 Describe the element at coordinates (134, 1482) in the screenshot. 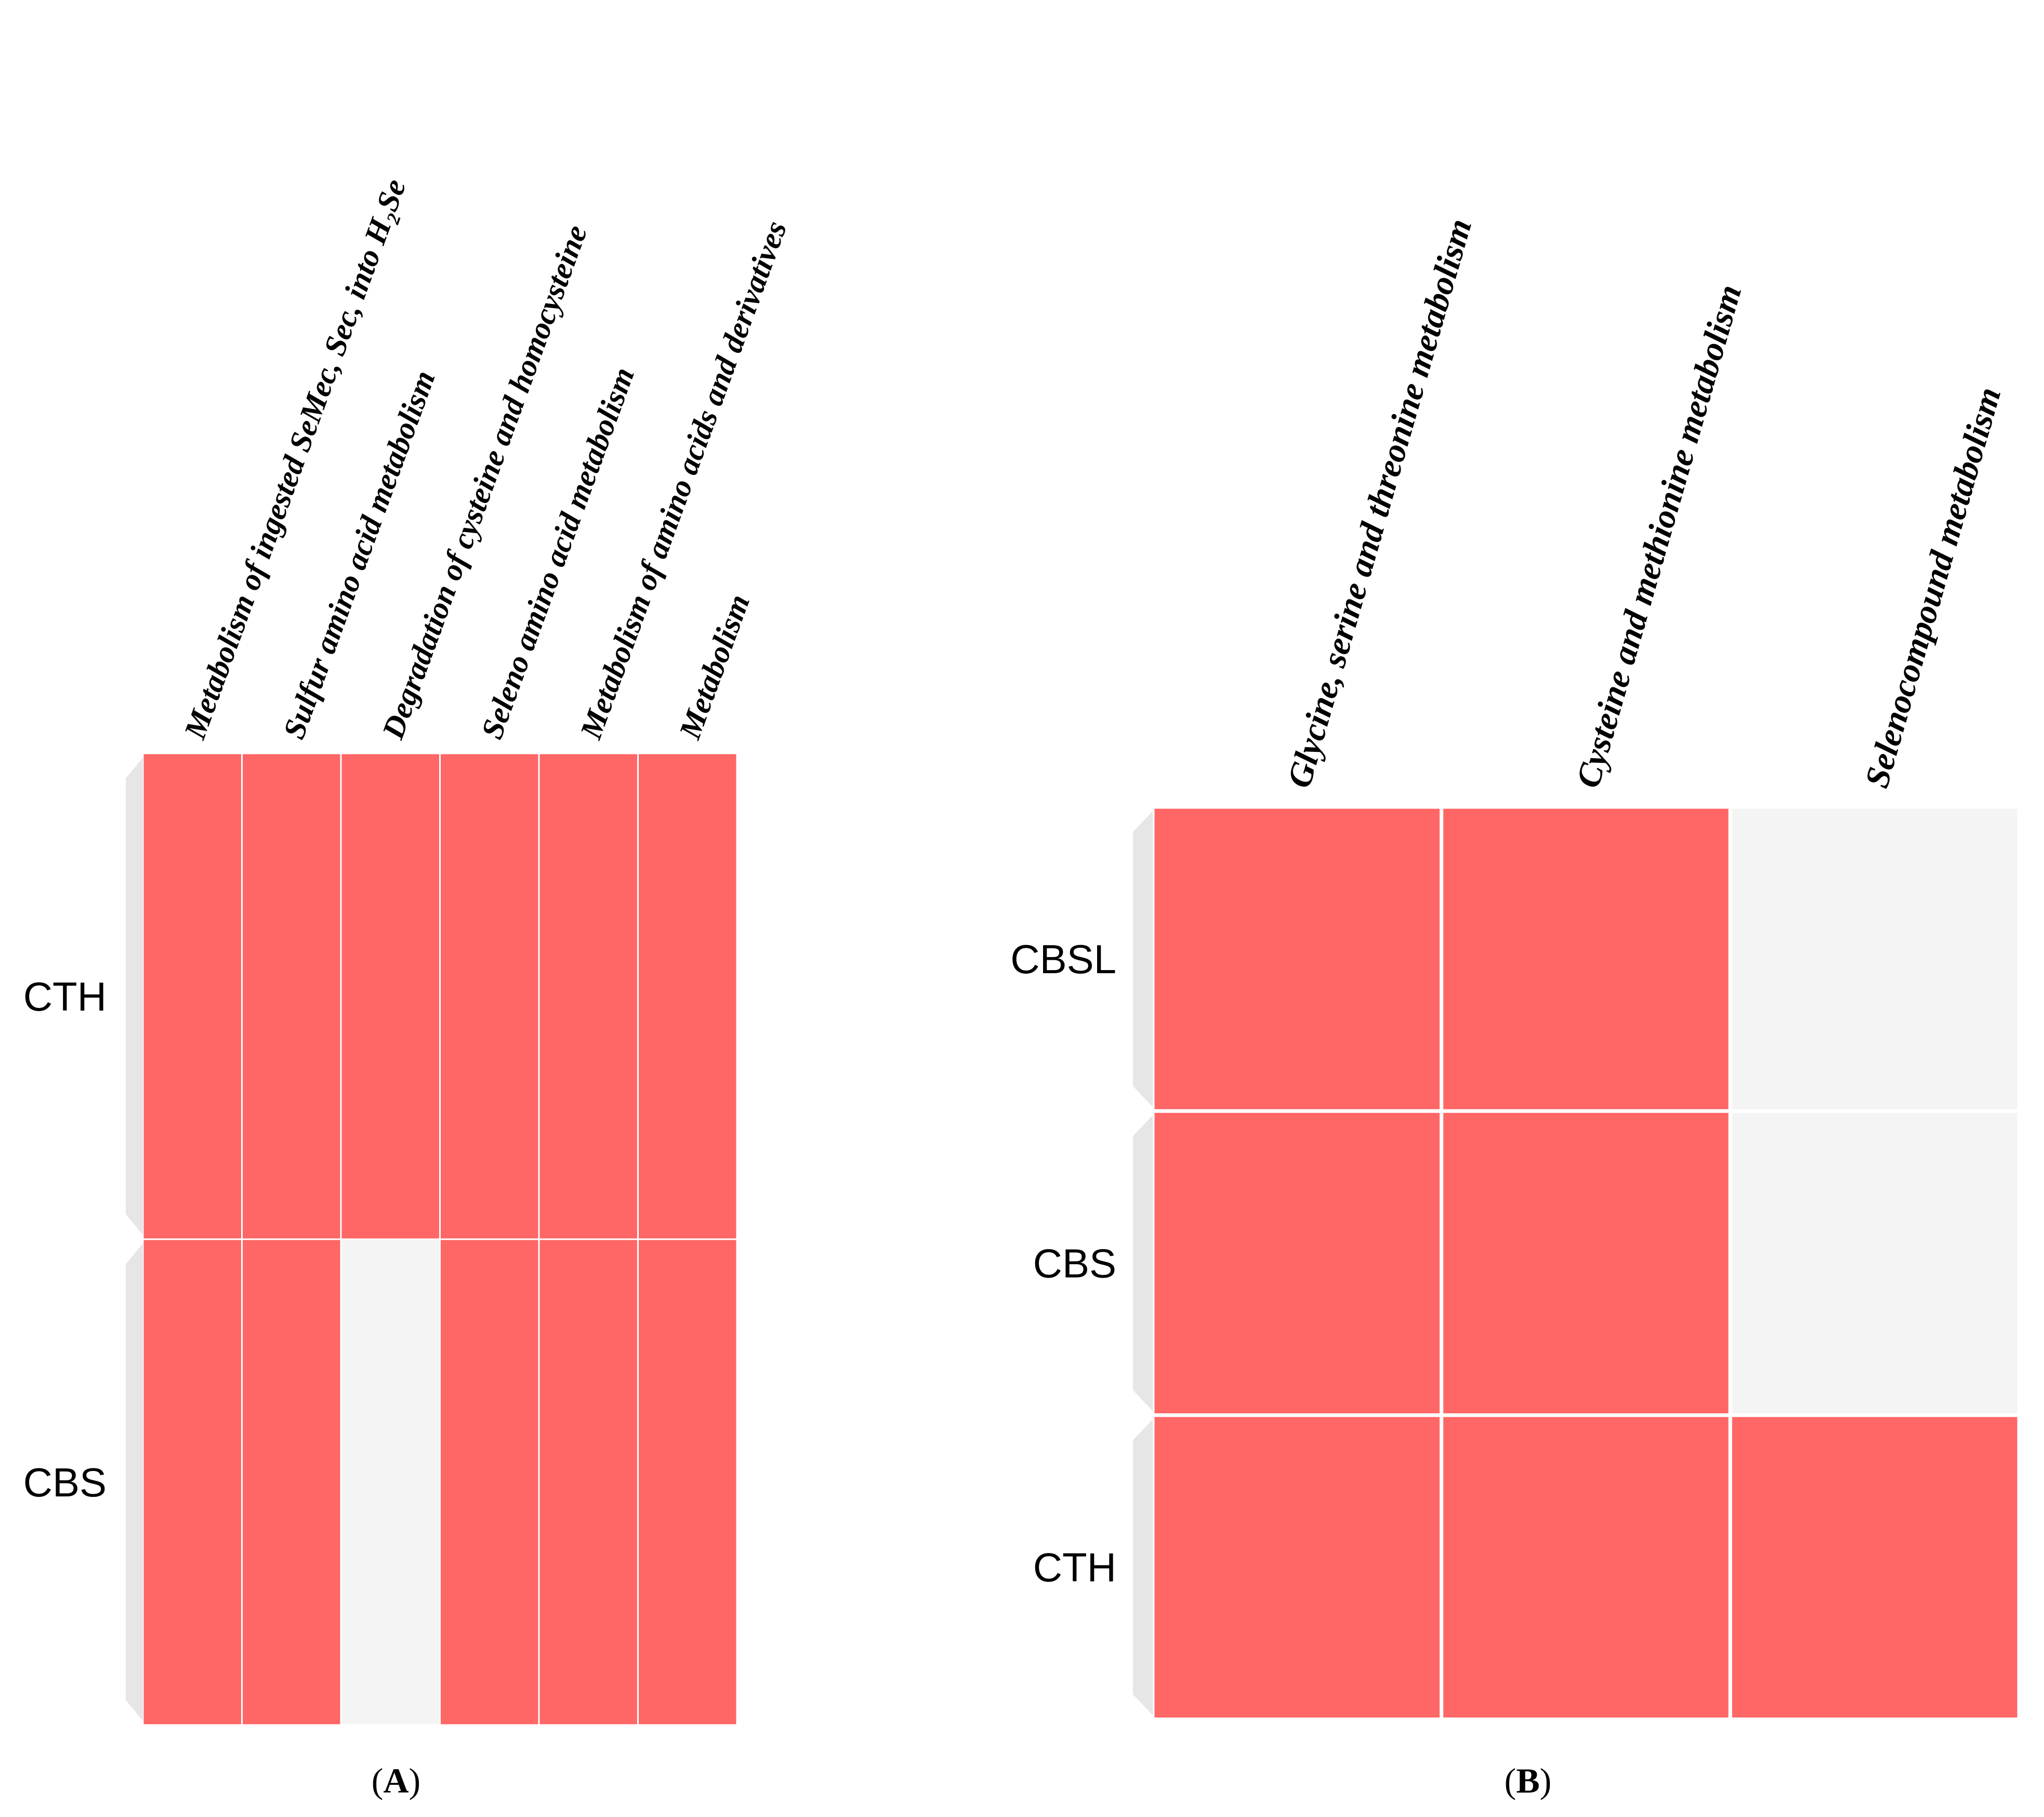

I see `row-bracket-a-cbs` at that location.